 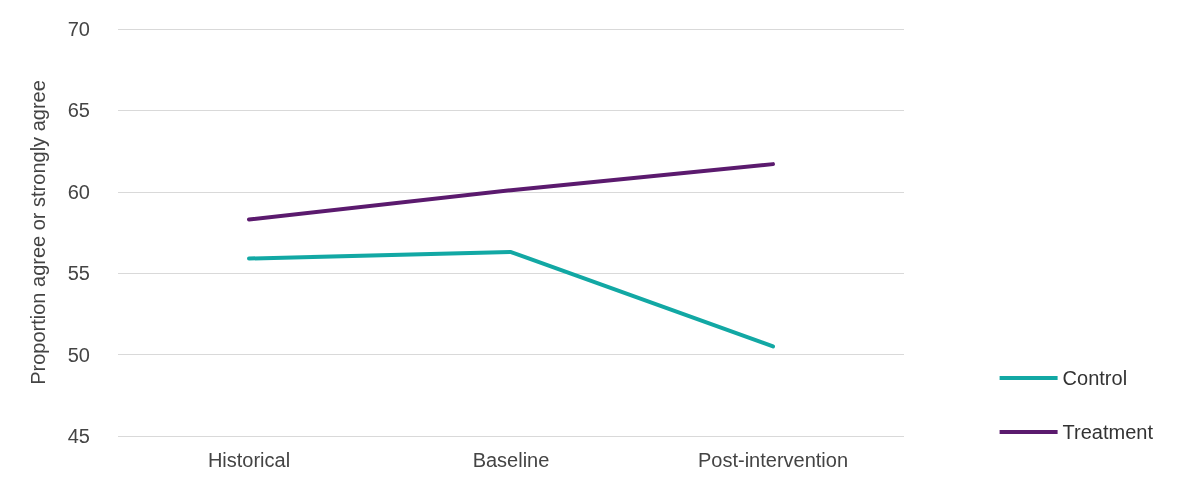 I want to click on y-tick-label: 50, so click(x=78, y=354).